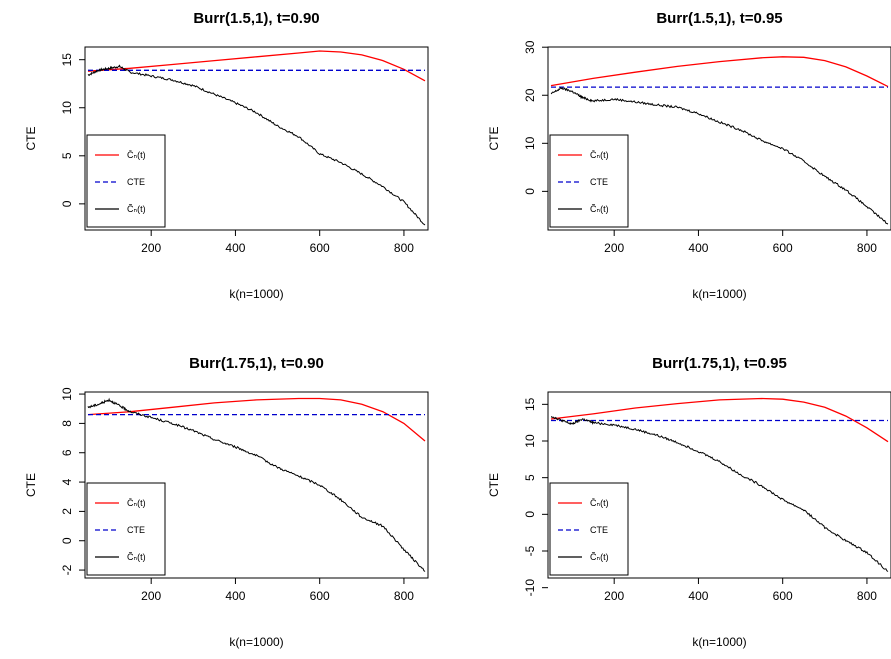 This screenshot has width=891, height=659. What do you see at coordinates (719, 363) in the screenshot?
I see `chart-title: Burr(1.75,1), t=0.95` at bounding box center [719, 363].